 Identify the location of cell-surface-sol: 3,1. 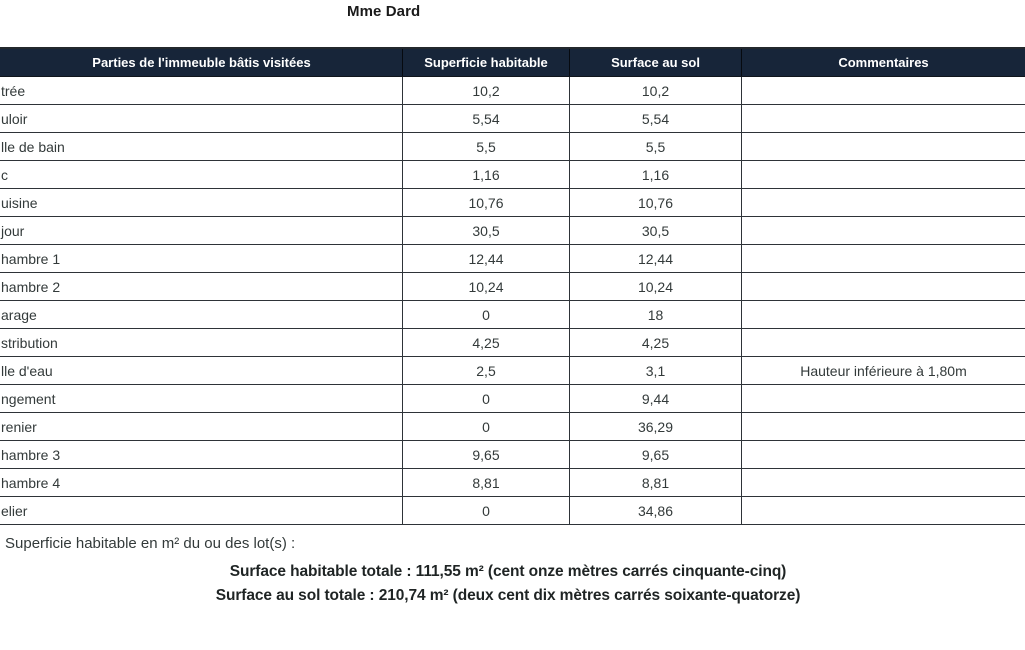
(656, 370).